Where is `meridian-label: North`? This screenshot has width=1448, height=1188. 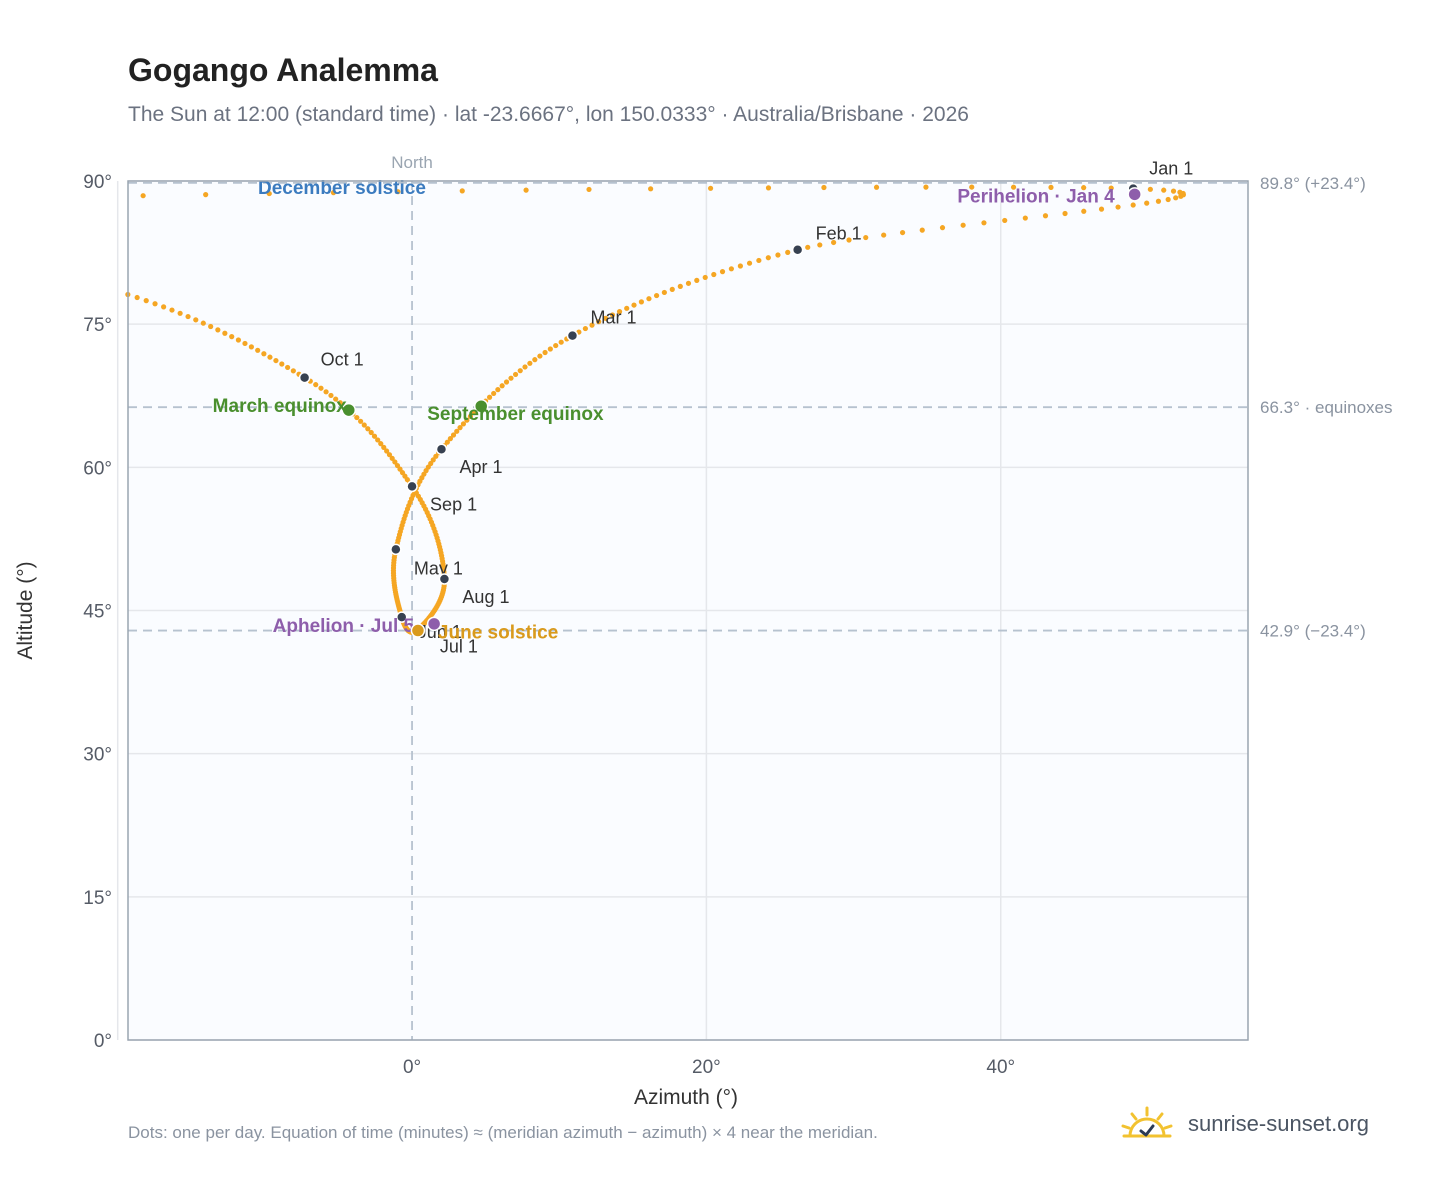
meridian-label: North is located at coordinates (412, 162).